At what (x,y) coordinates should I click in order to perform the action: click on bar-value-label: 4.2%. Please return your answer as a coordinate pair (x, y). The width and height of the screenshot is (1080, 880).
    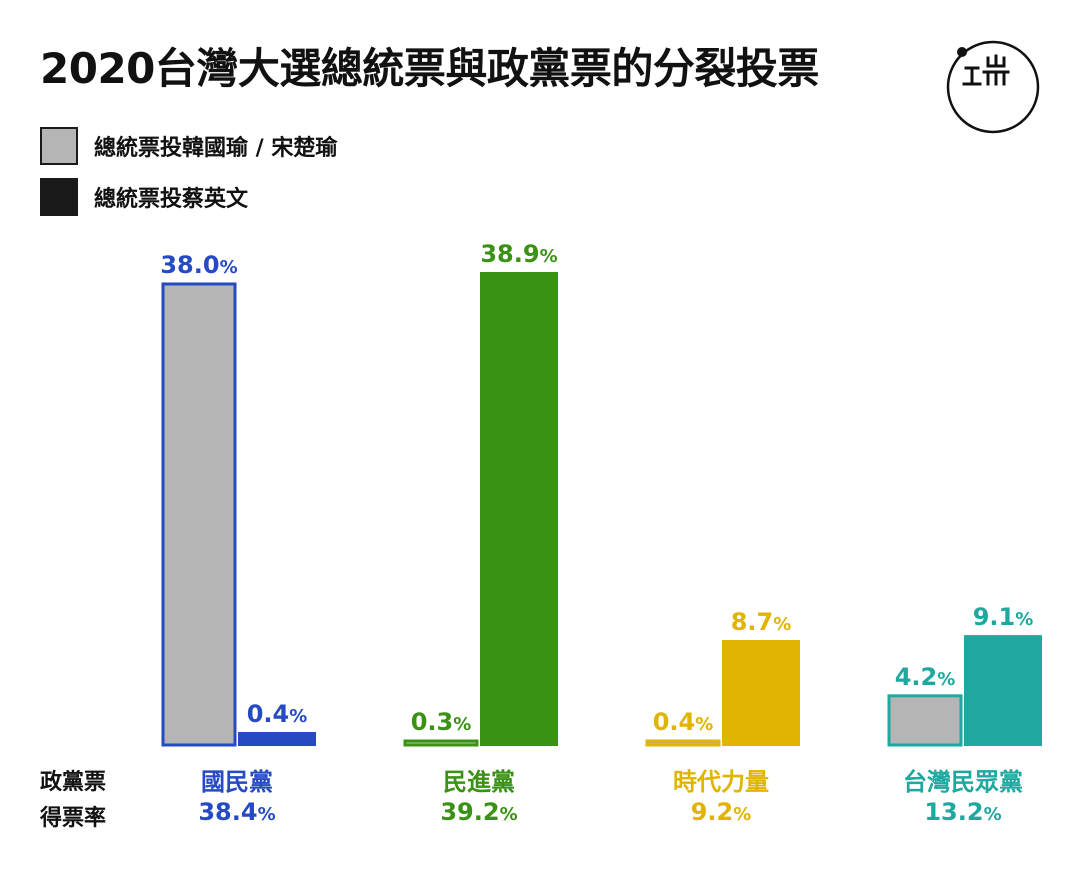
    Looking at the image, I should click on (925, 677).